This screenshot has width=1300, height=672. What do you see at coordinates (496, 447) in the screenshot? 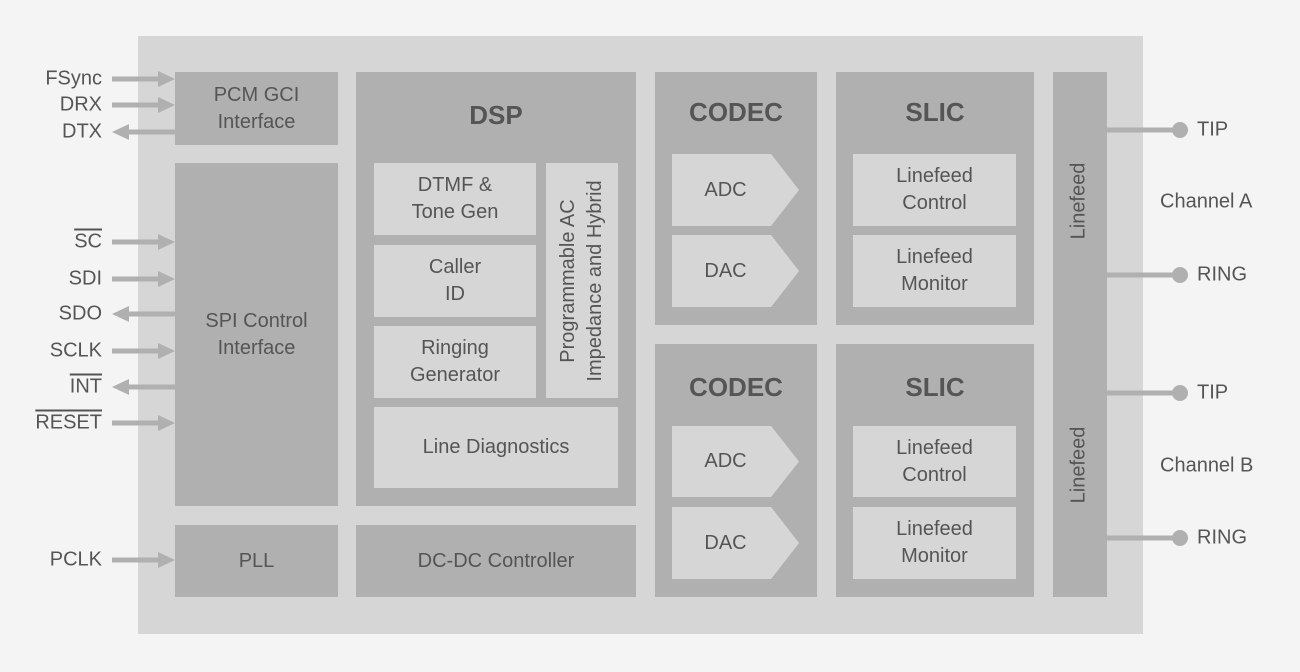
I see `line-diagnostics-block: Line Diagnostics` at bounding box center [496, 447].